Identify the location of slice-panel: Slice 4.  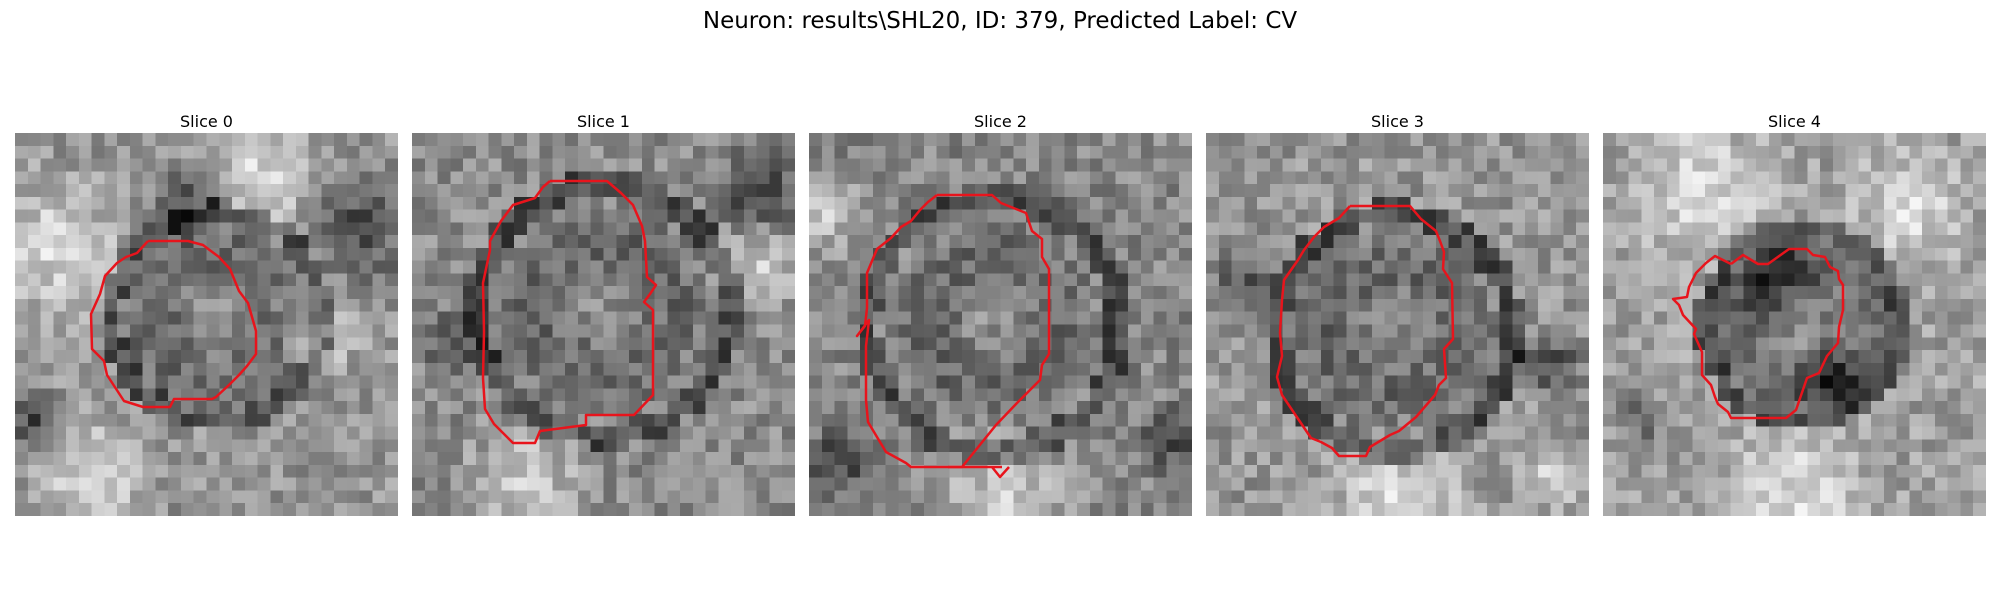
(1794, 314).